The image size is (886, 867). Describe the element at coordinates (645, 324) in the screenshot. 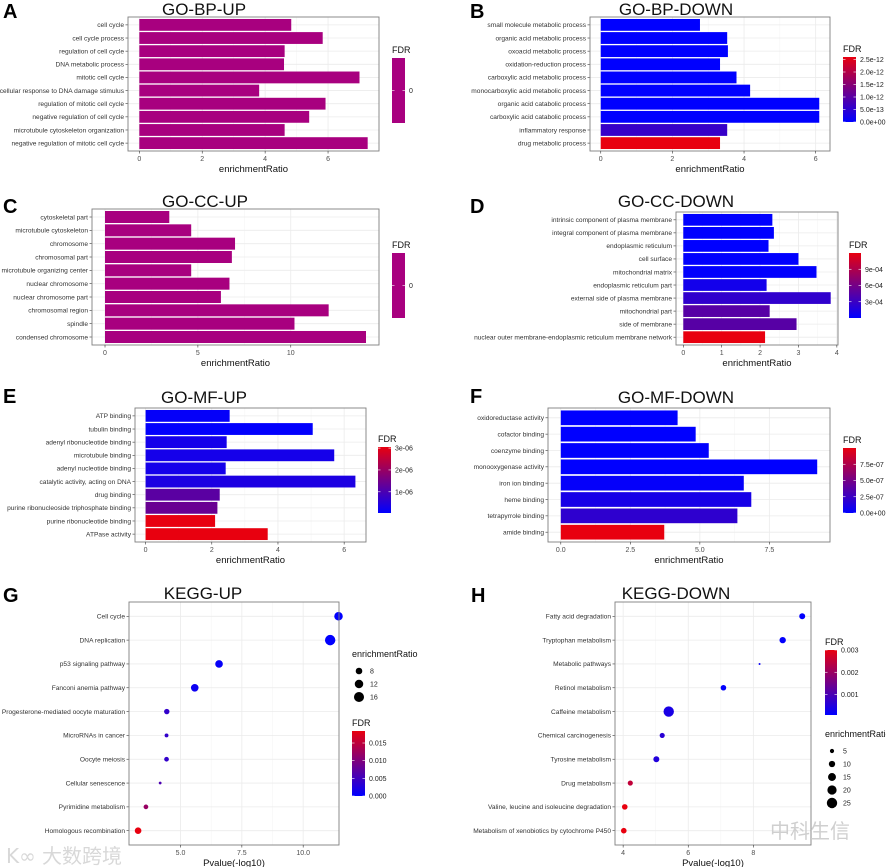

I see `y-tick-label: side of membrane` at that location.